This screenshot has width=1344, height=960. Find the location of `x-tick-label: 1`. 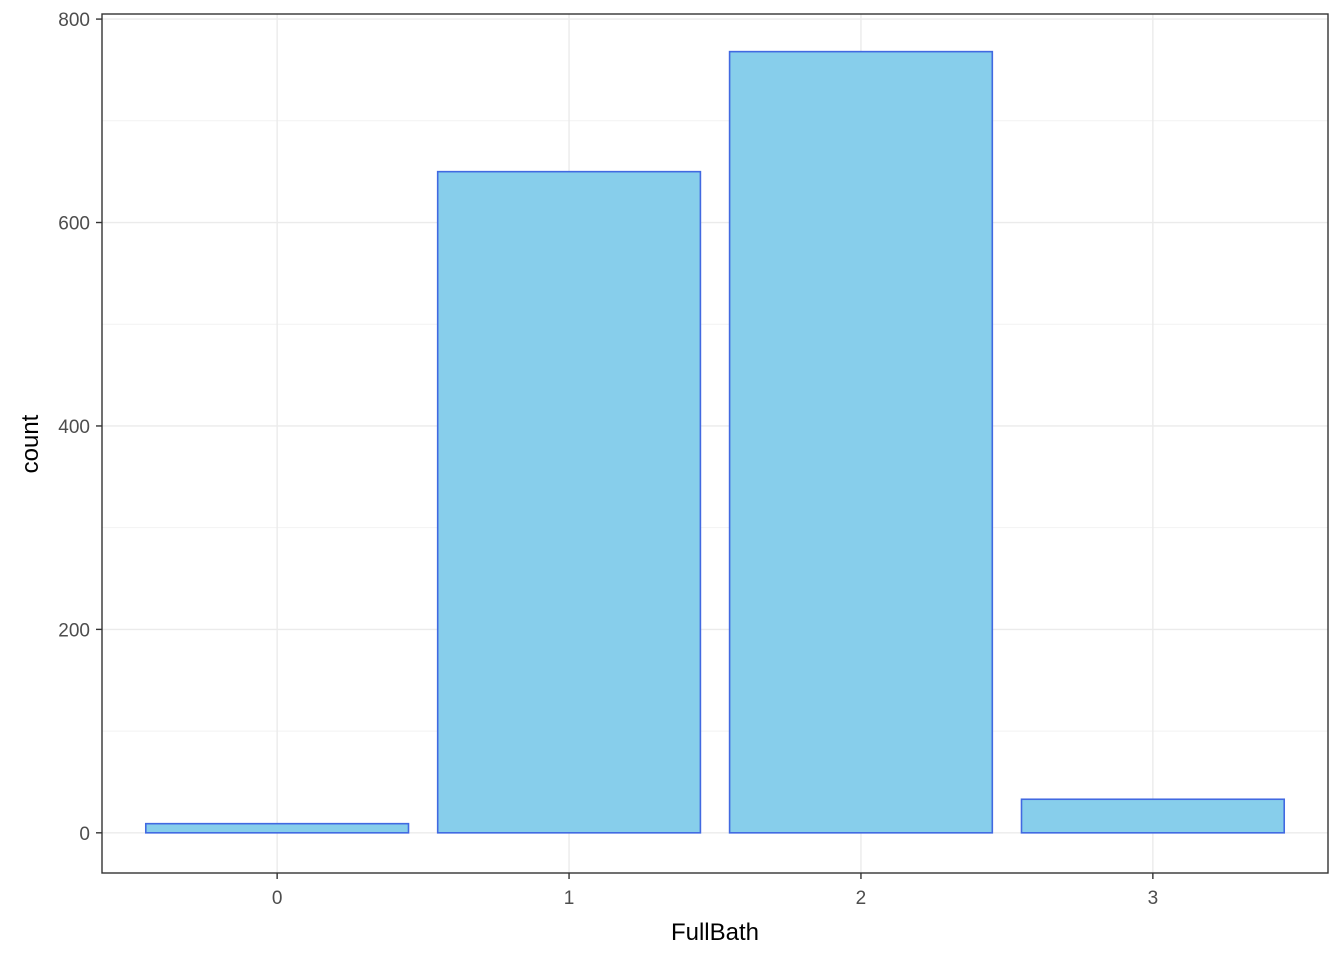

x-tick-label: 1 is located at coordinates (569, 898).